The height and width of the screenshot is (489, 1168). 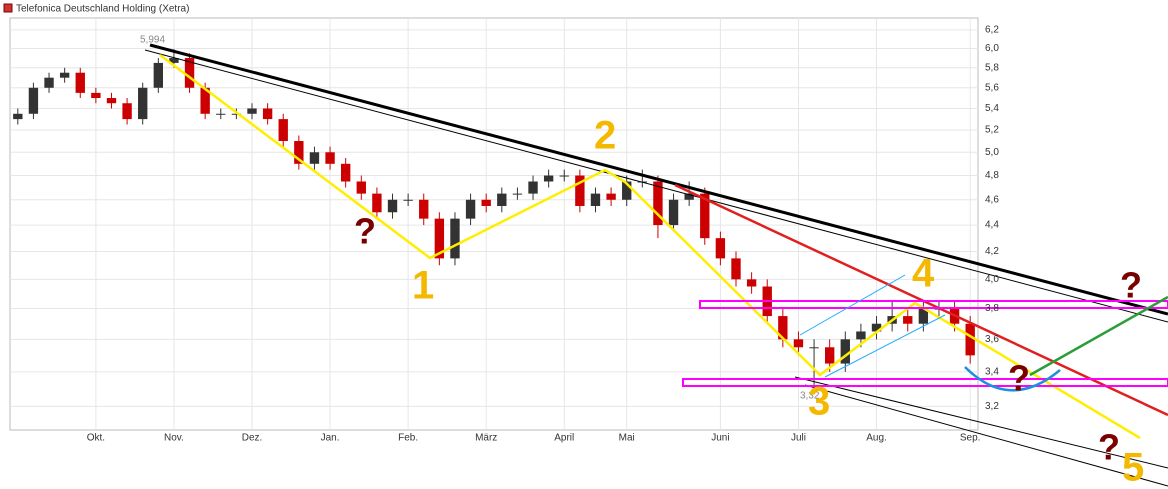 I want to click on x-tick-label: Nov., so click(x=174, y=438).